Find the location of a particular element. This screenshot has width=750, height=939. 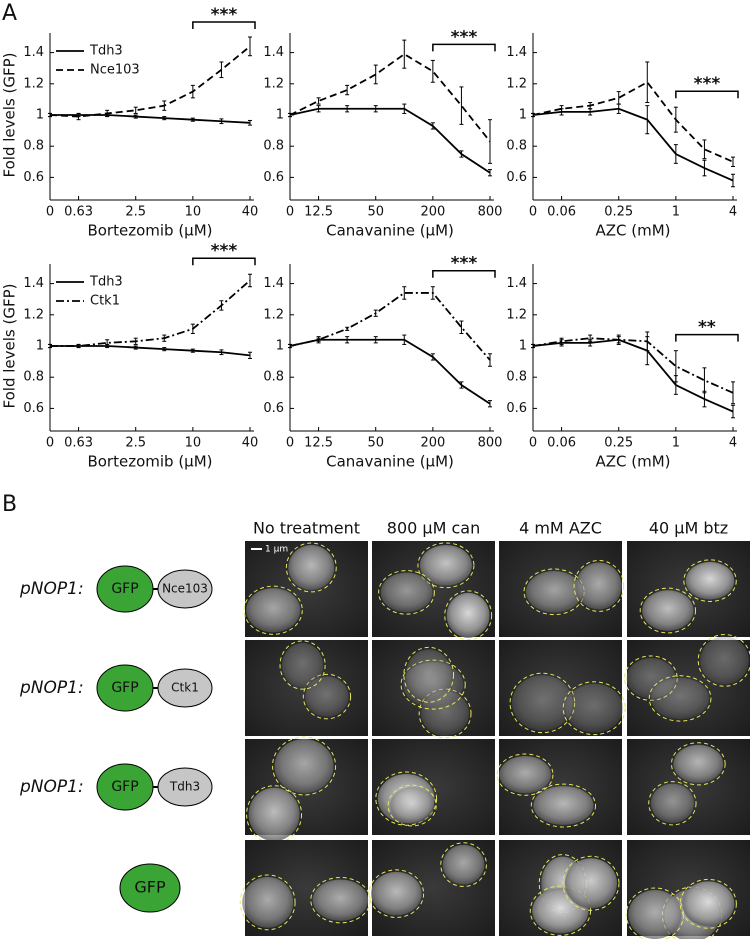

legend-label: Tdh3 is located at coordinates (106, 51).